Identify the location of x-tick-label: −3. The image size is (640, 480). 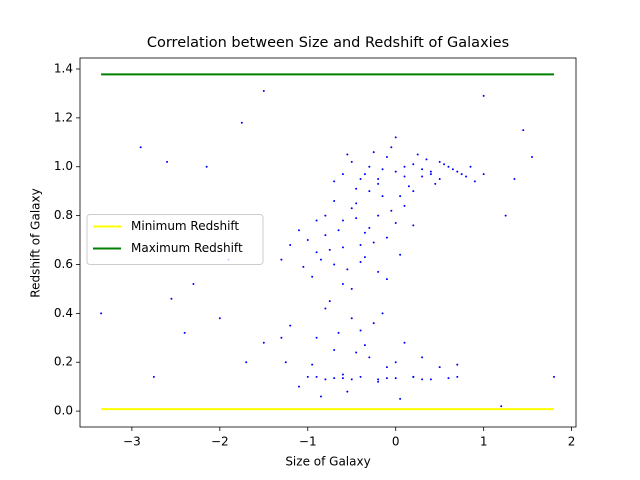
(132, 442).